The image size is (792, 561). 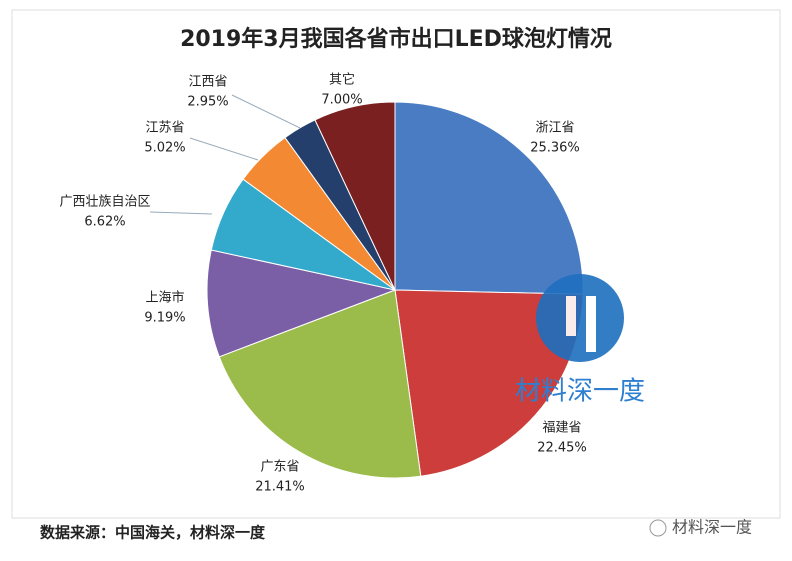 What do you see at coordinates (342, 80) in the screenshot?
I see `slice-label: 其它` at bounding box center [342, 80].